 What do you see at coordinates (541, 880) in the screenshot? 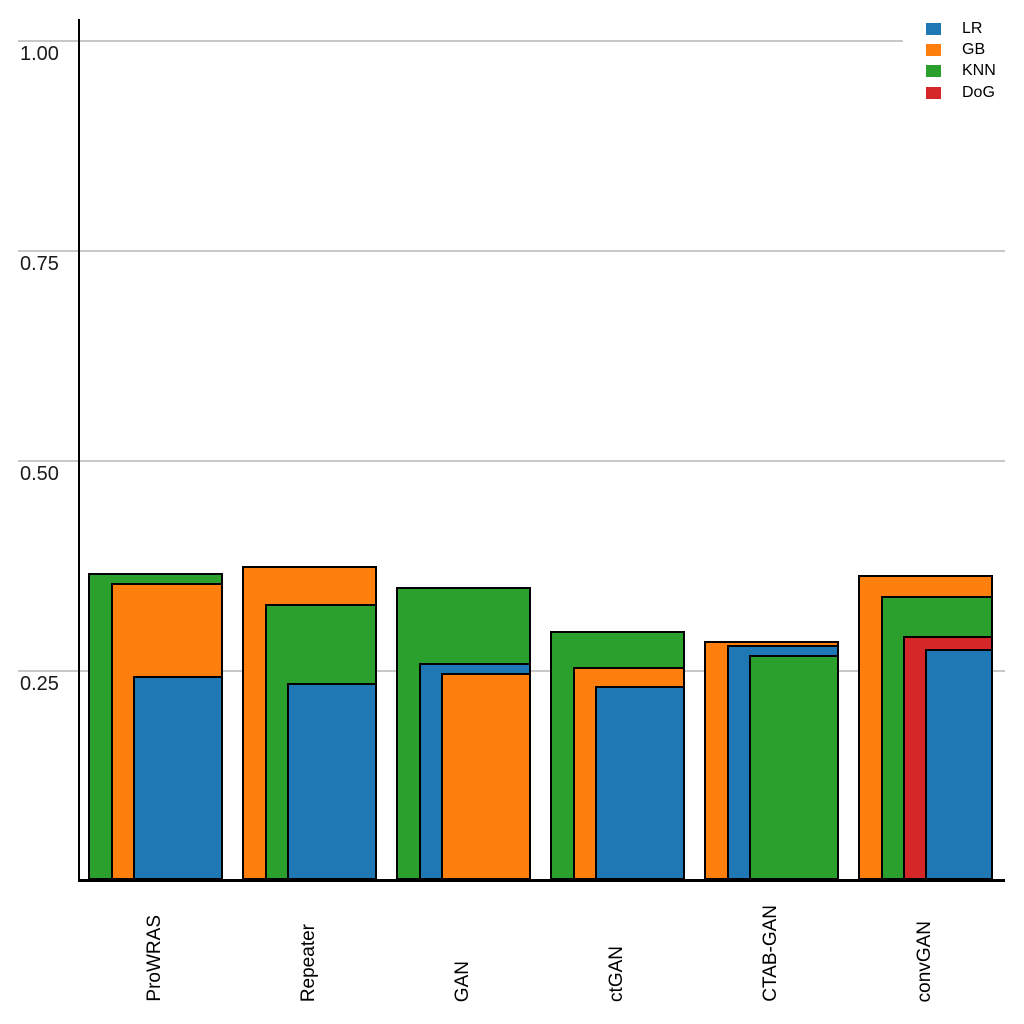
I see `x-axis-spine` at bounding box center [541, 880].